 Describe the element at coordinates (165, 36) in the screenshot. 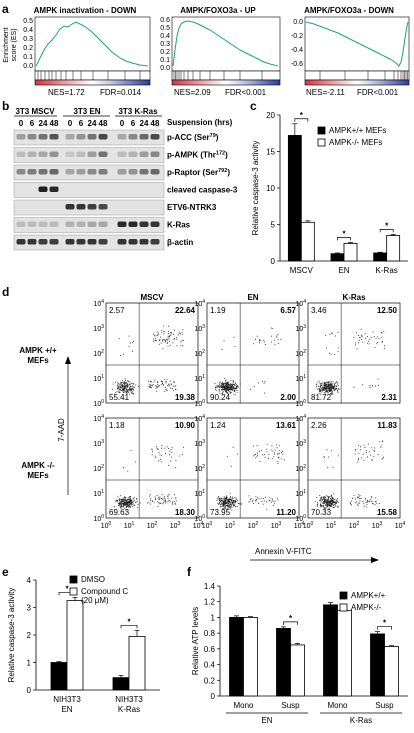

I see `gsea-ytick: 0.4` at that location.